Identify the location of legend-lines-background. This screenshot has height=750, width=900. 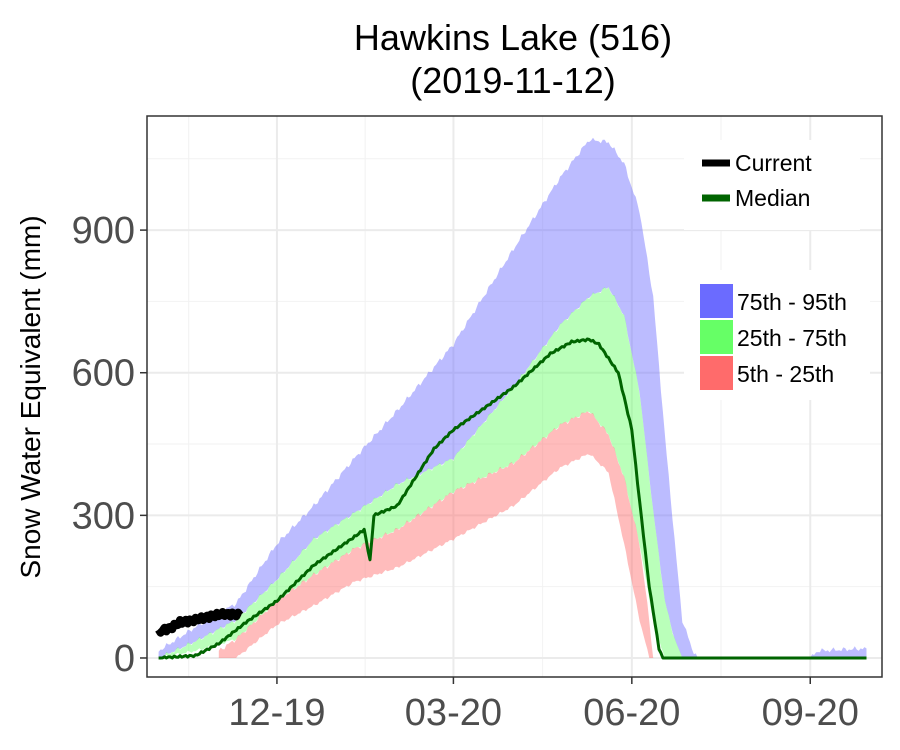
(772, 185).